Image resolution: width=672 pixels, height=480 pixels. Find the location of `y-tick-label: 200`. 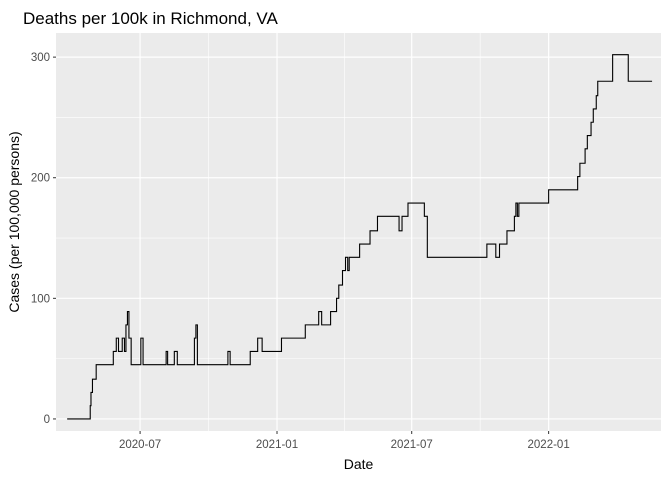

y-tick-label: 200 is located at coordinates (40, 179).